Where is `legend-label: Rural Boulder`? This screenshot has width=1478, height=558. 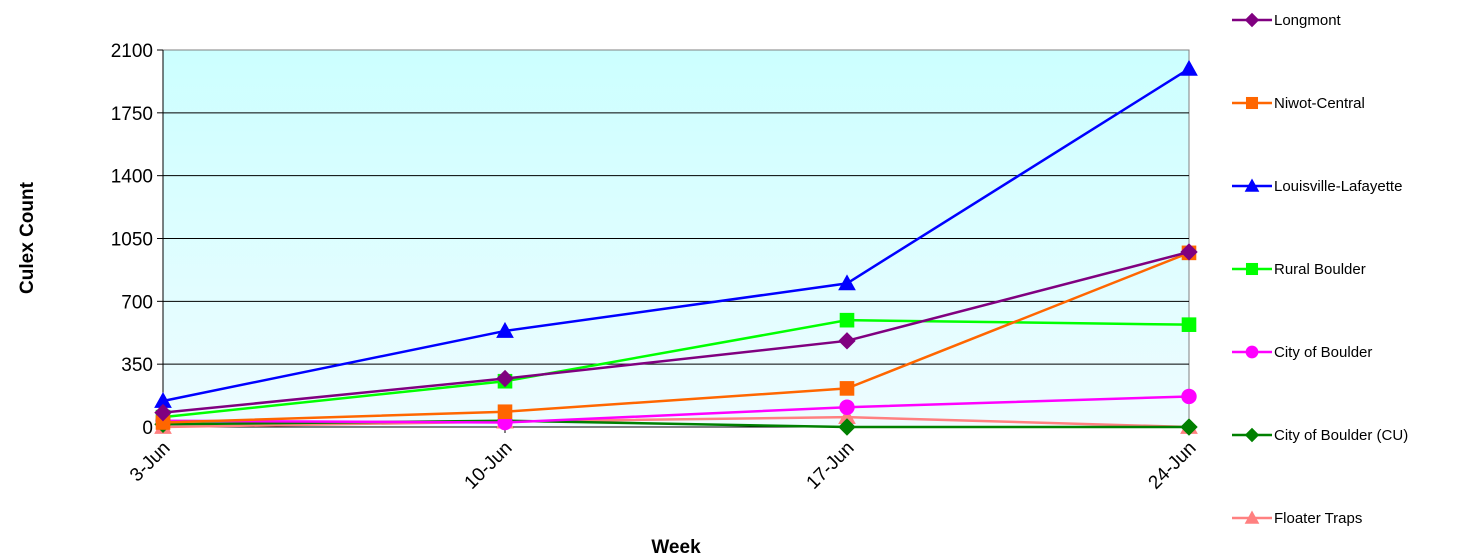
legend-label: Rural Boulder is located at coordinates (1320, 269).